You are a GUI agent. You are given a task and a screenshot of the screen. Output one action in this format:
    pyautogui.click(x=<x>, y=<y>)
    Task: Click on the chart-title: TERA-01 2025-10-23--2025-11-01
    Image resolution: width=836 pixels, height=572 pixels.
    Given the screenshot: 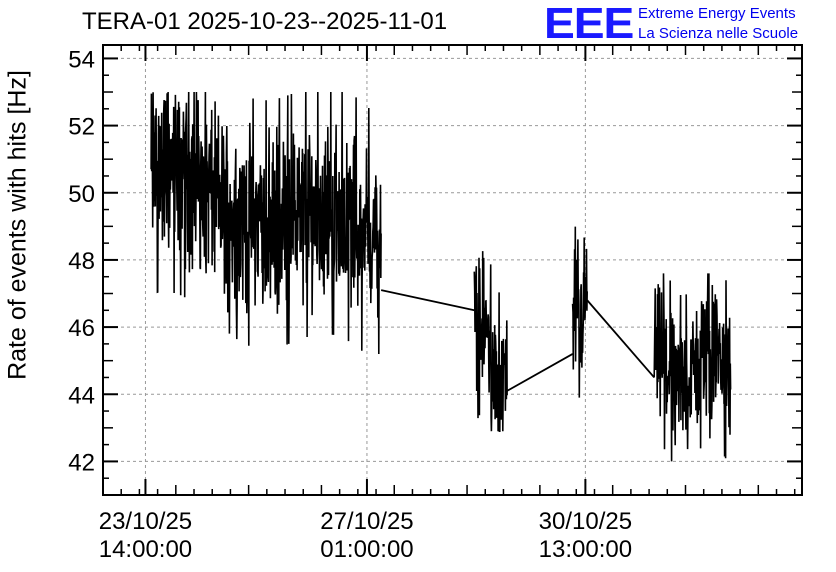 What is the action you would take?
    pyautogui.click(x=265, y=21)
    